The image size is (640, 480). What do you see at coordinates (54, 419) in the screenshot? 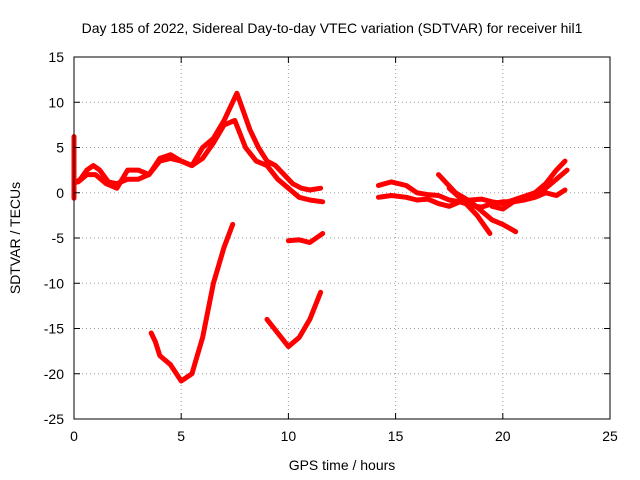
I see `y-tick-label: -25` at bounding box center [54, 419].